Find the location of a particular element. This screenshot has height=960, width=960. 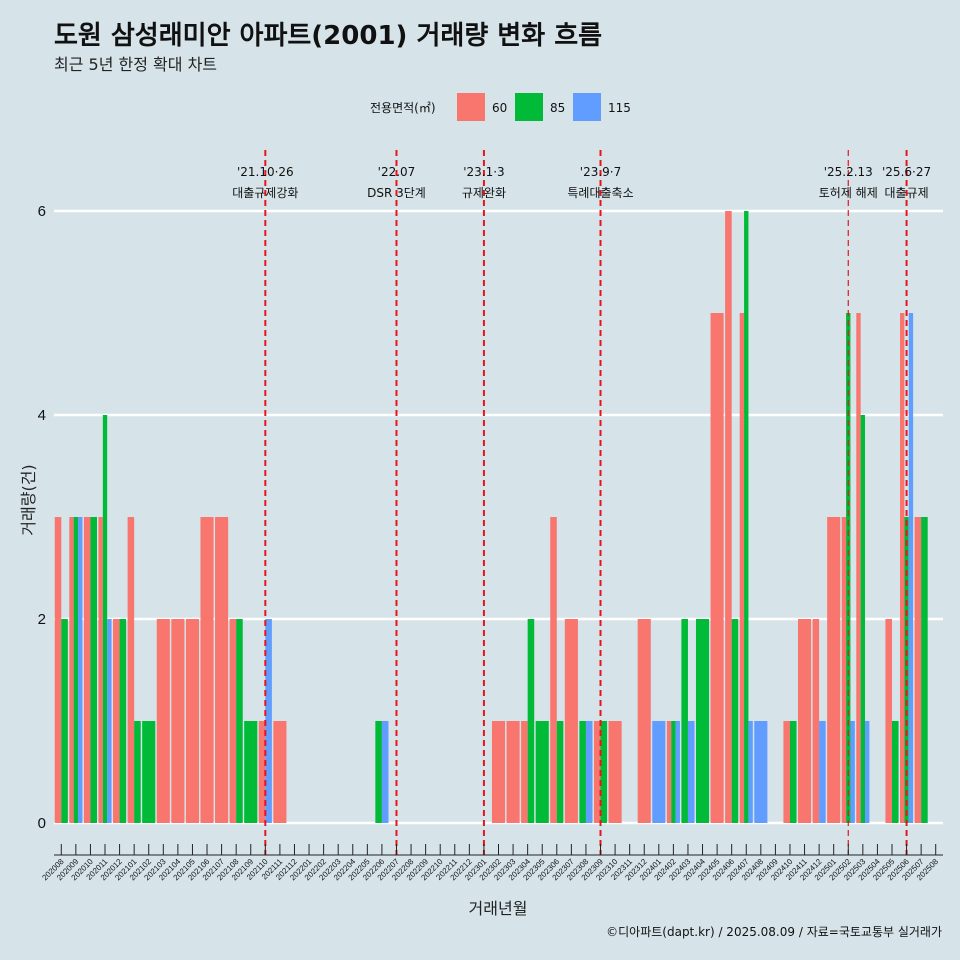

event-label-202506: 대출규제 is located at coordinates (906, 193).